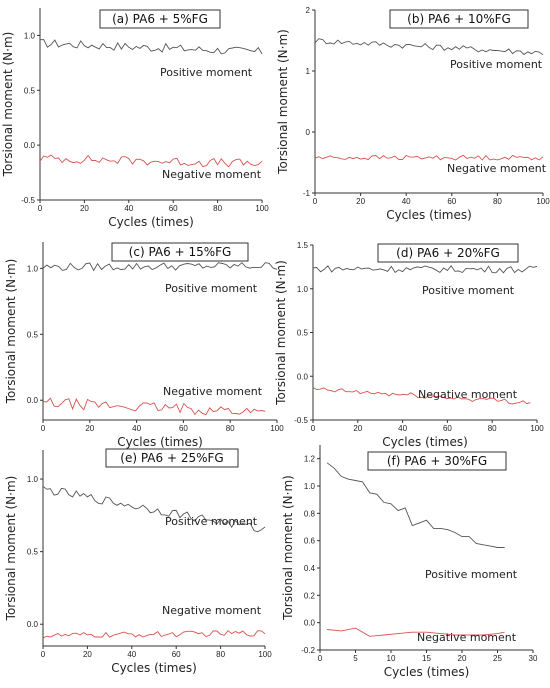 The height and width of the screenshot is (688, 550). Describe the element at coordinates (308, 650) in the screenshot. I see `y-tick-label: -0.2` at that location.